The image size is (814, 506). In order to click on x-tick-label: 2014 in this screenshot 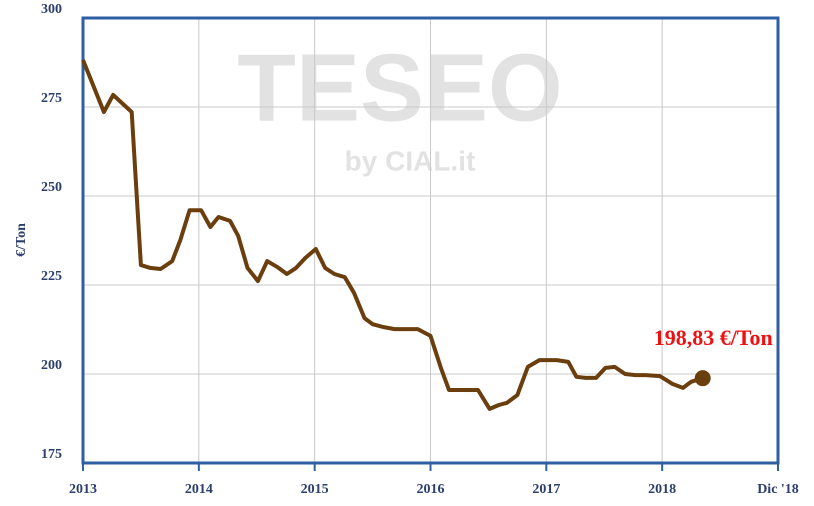, I will do `click(199, 489)`.